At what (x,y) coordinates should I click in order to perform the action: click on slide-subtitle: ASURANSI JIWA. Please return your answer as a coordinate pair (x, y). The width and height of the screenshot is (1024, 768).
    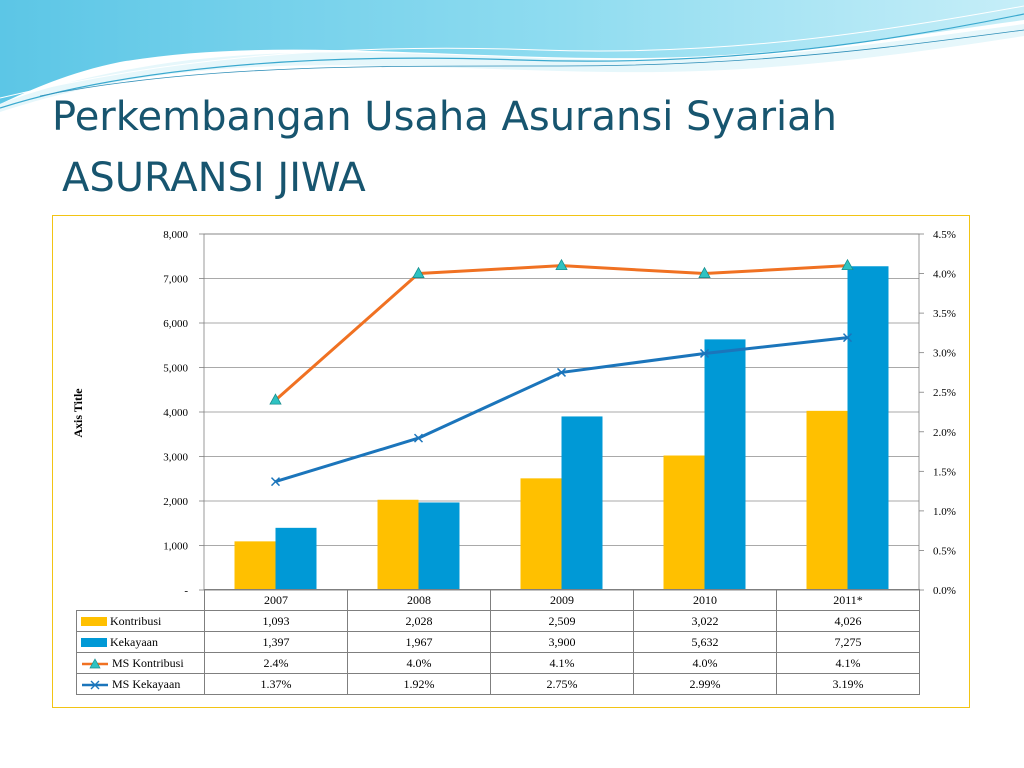
    Looking at the image, I should click on (214, 178).